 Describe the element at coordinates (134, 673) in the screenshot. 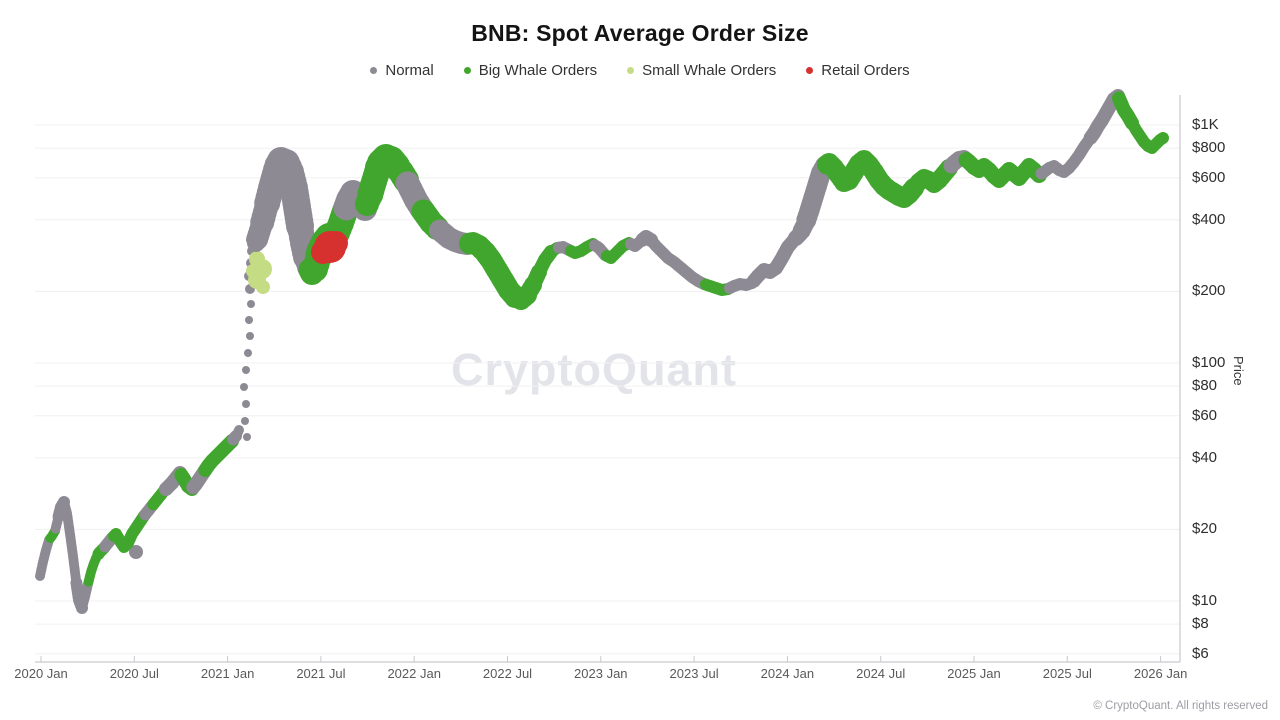

I see `x-tick-label: 2020 Jul` at that location.